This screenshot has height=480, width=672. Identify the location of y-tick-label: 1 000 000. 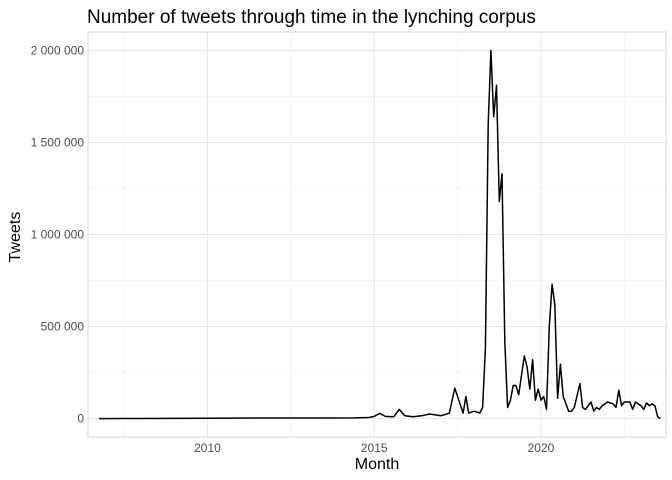
(58, 235).